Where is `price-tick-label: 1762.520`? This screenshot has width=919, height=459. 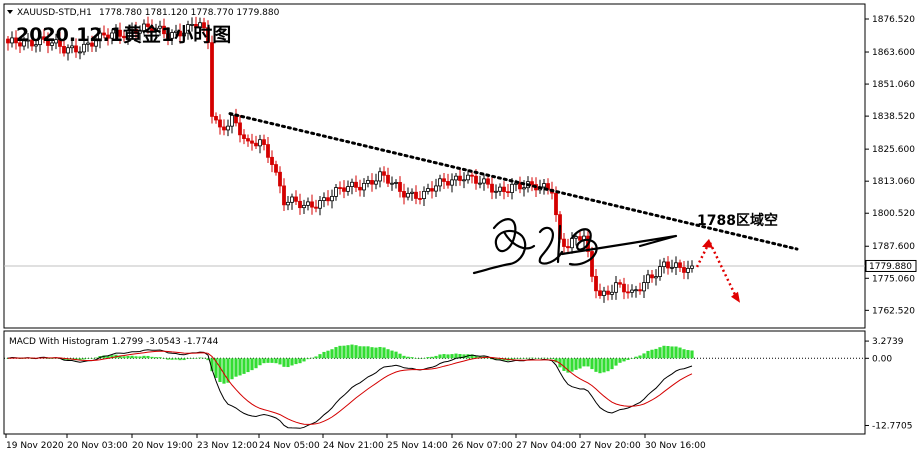
price-tick-label: 1762.520 is located at coordinates (893, 311).